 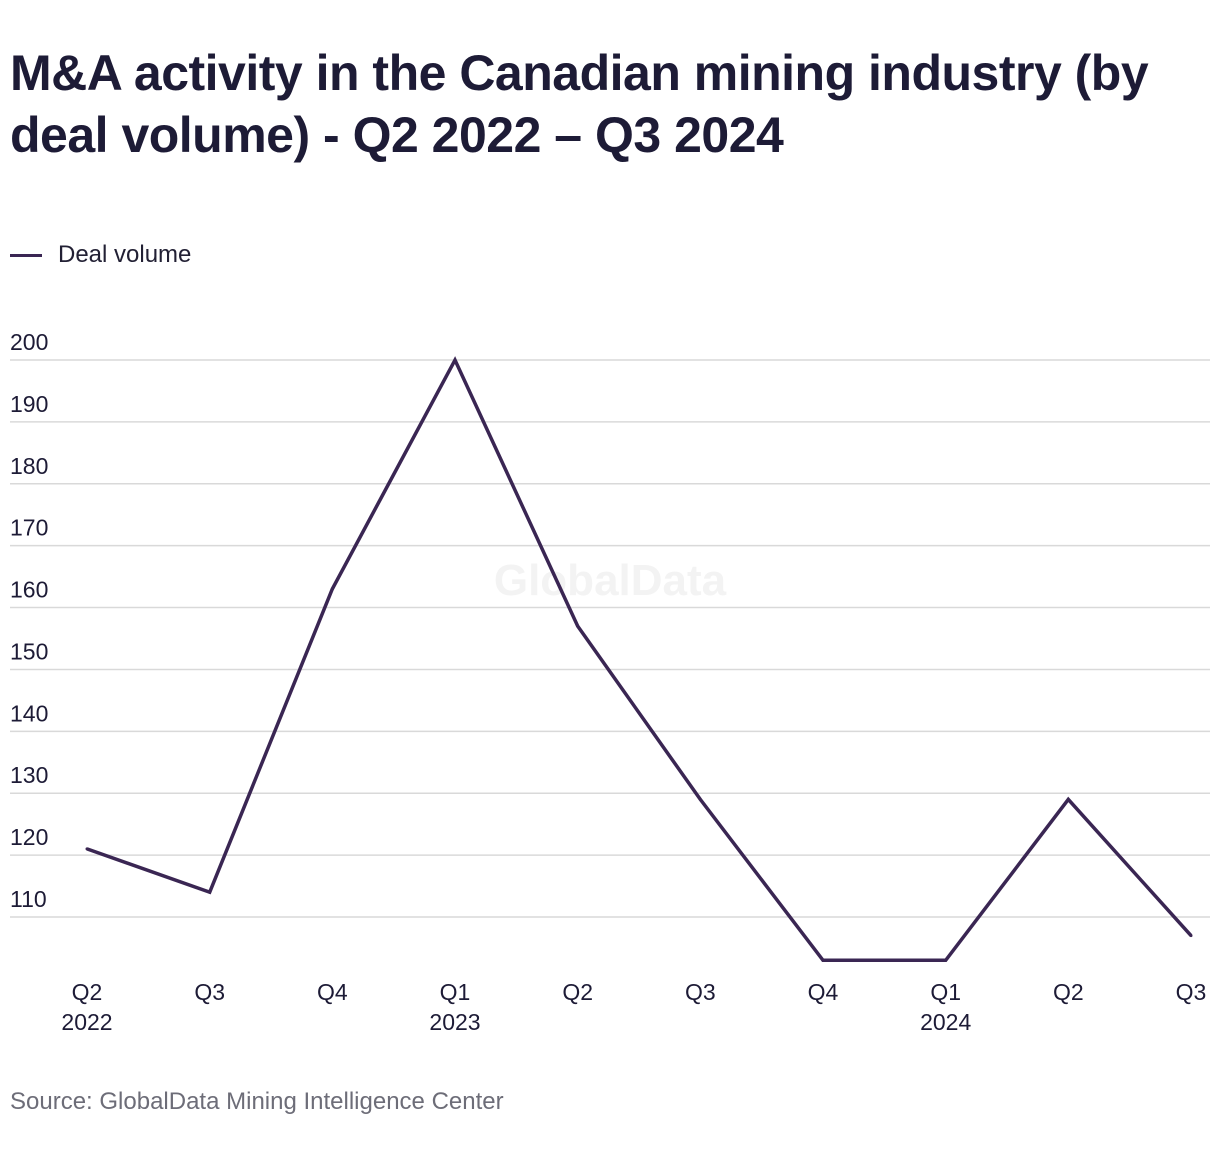 I want to click on y-tick-label: 150, so click(x=29, y=651).